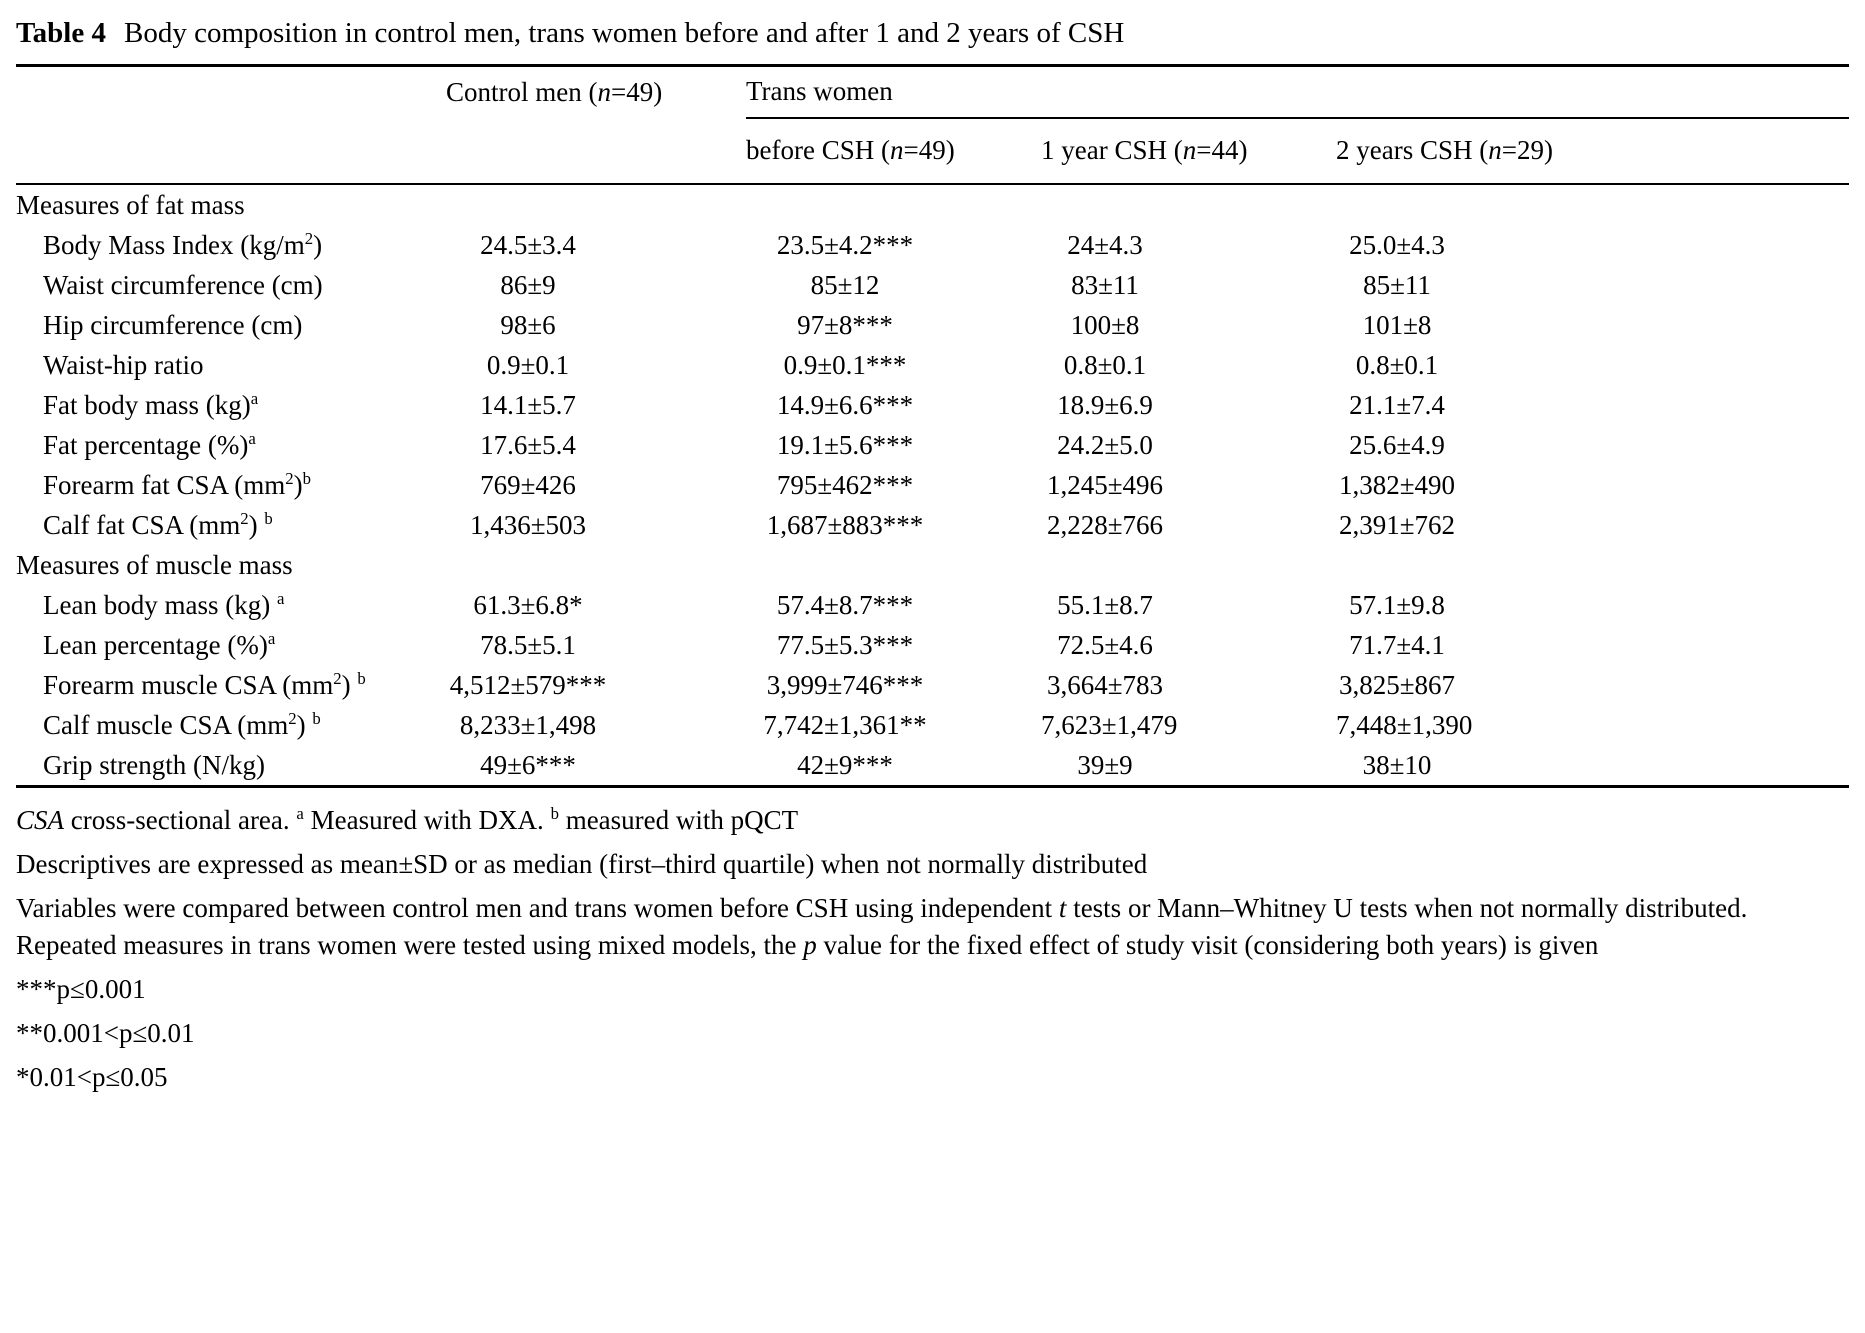  Describe the element at coordinates (1592, 151) in the screenshot. I see `column-header-2-years-csh: 2 years CSH (n=29)` at that location.